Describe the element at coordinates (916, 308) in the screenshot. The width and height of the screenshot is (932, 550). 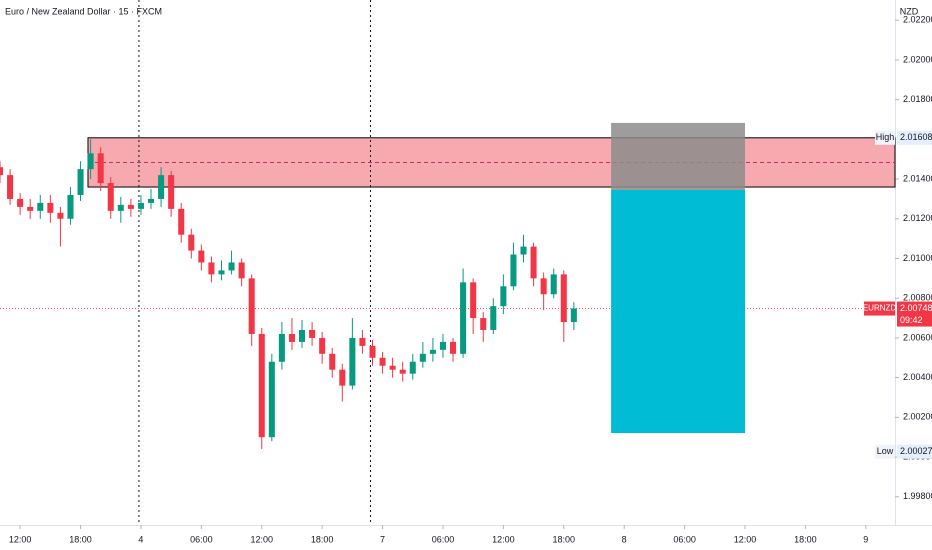
I see `last-price-value: 2.00748` at that location.